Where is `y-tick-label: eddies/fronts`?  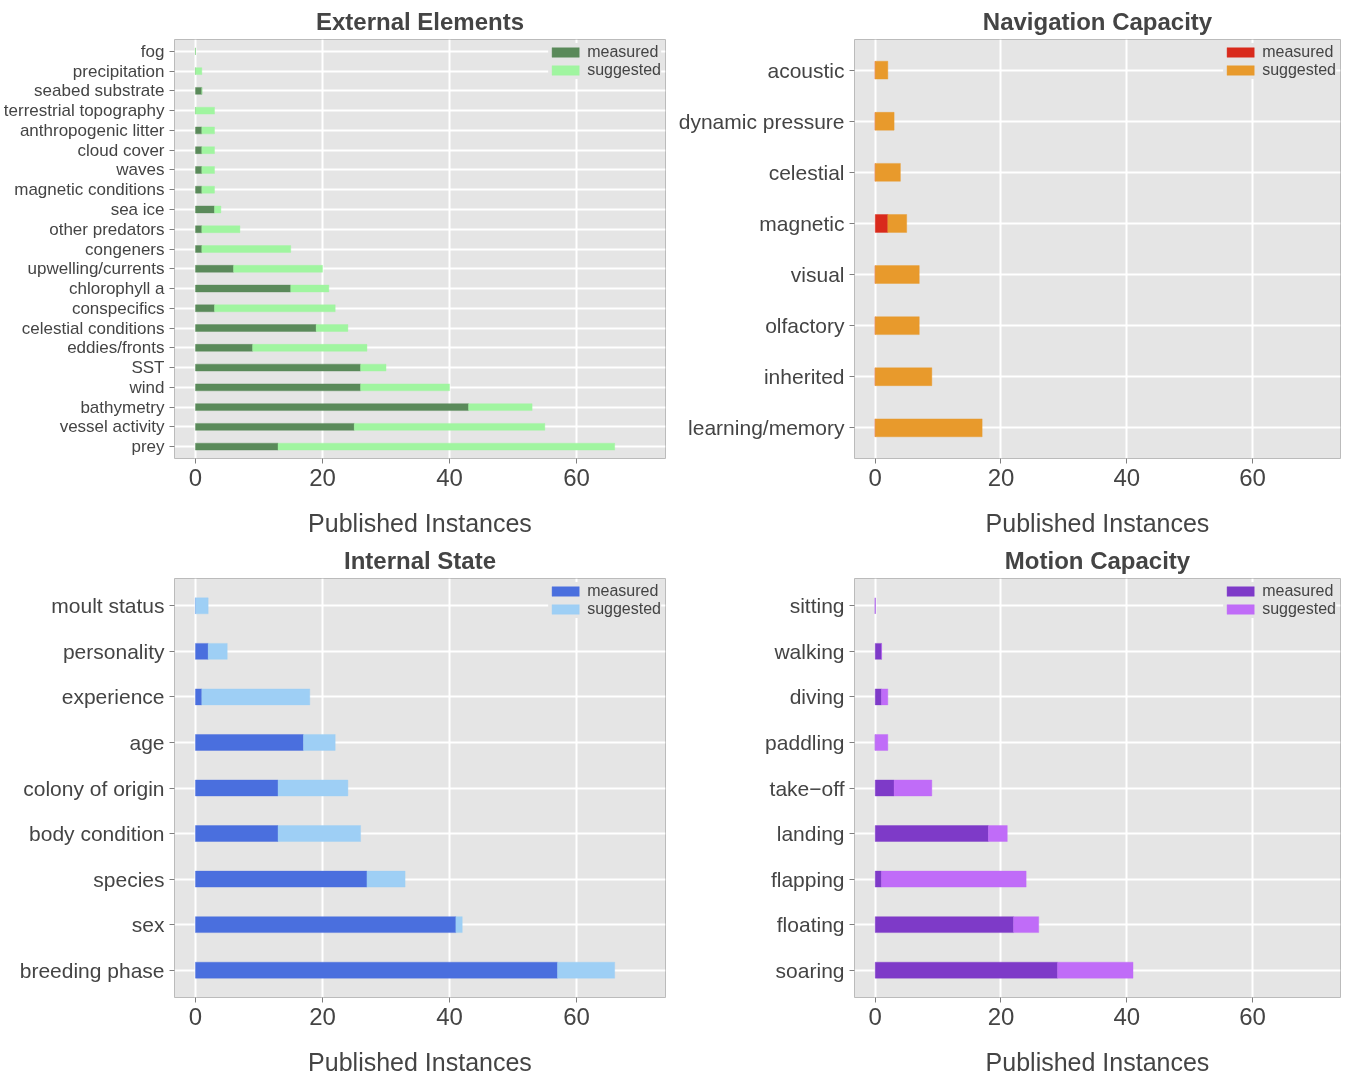 y-tick-label: eddies/fronts is located at coordinates (116, 348).